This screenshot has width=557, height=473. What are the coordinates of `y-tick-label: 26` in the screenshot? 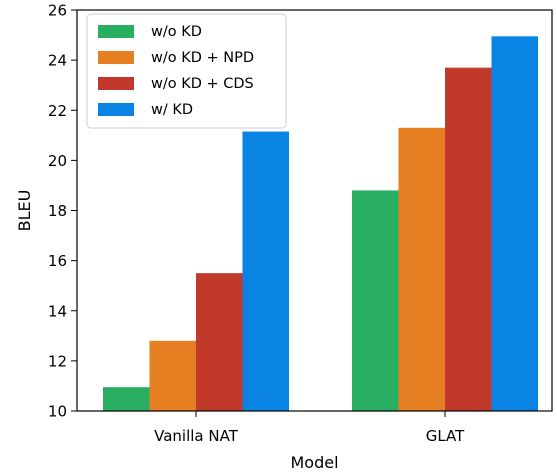 It's located at (57, 11).